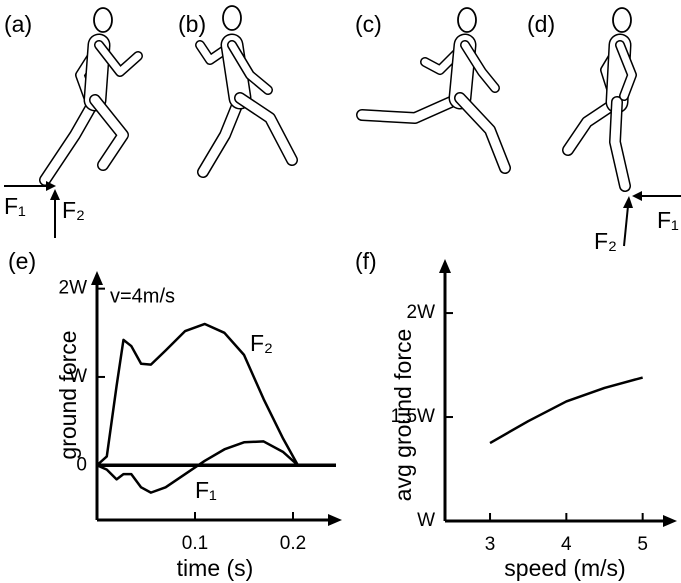 This screenshot has height=583, width=681. I want to click on y-axis-label: ground force, so click(68, 394).